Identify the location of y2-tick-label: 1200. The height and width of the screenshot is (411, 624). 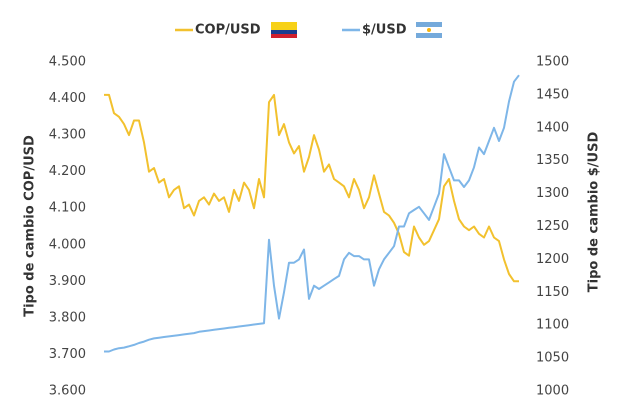
(552, 259).